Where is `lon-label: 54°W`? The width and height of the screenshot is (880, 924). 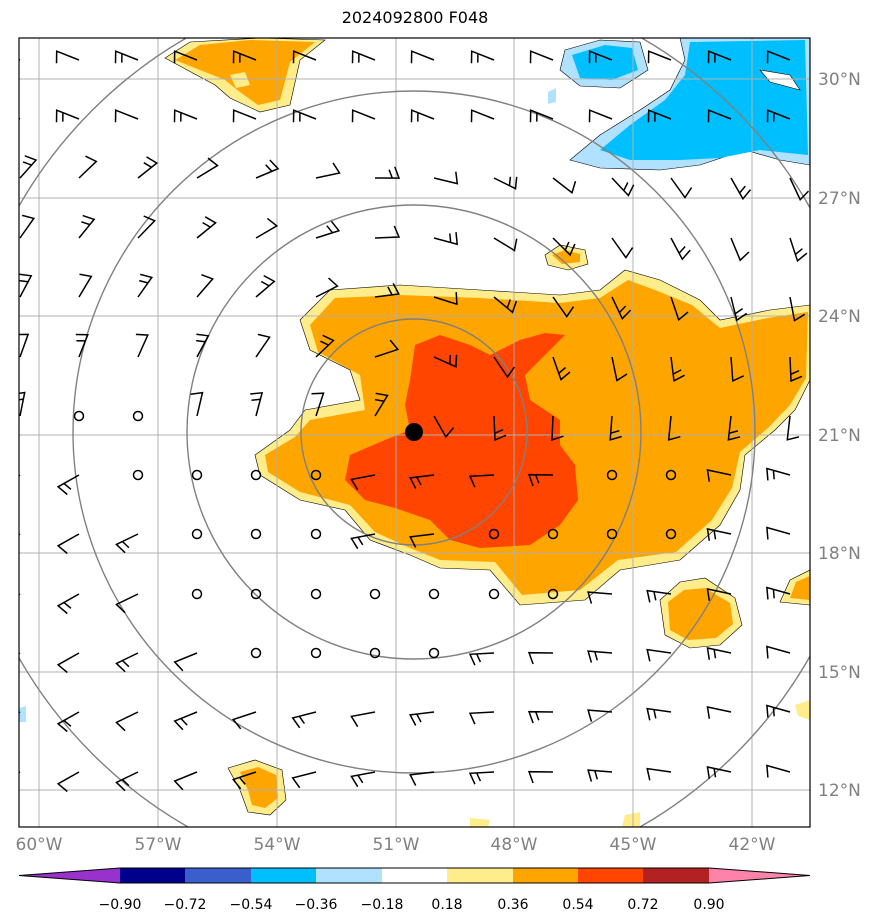
lon-label: 54°W is located at coordinates (277, 845).